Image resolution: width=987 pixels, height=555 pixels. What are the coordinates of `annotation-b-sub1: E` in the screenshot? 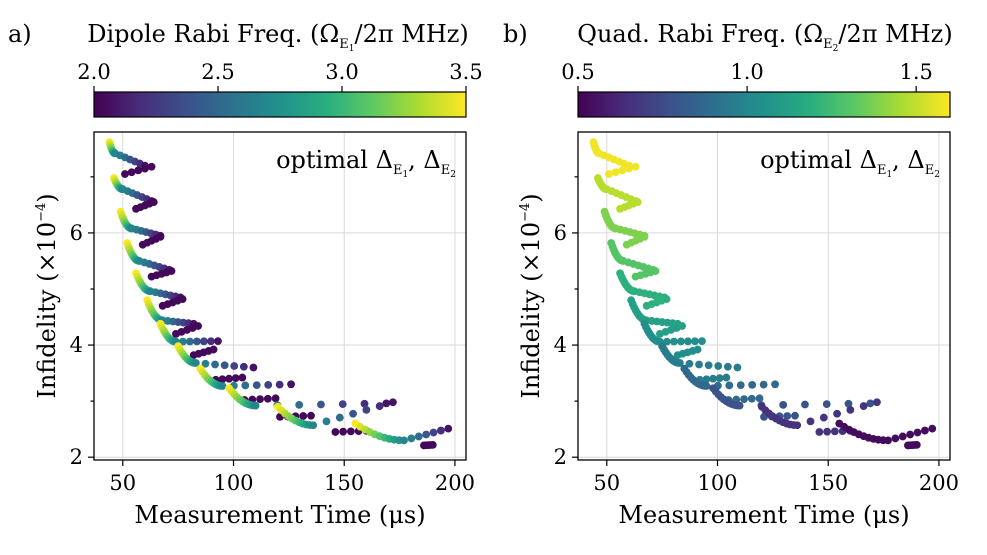 It's located at (882, 170).